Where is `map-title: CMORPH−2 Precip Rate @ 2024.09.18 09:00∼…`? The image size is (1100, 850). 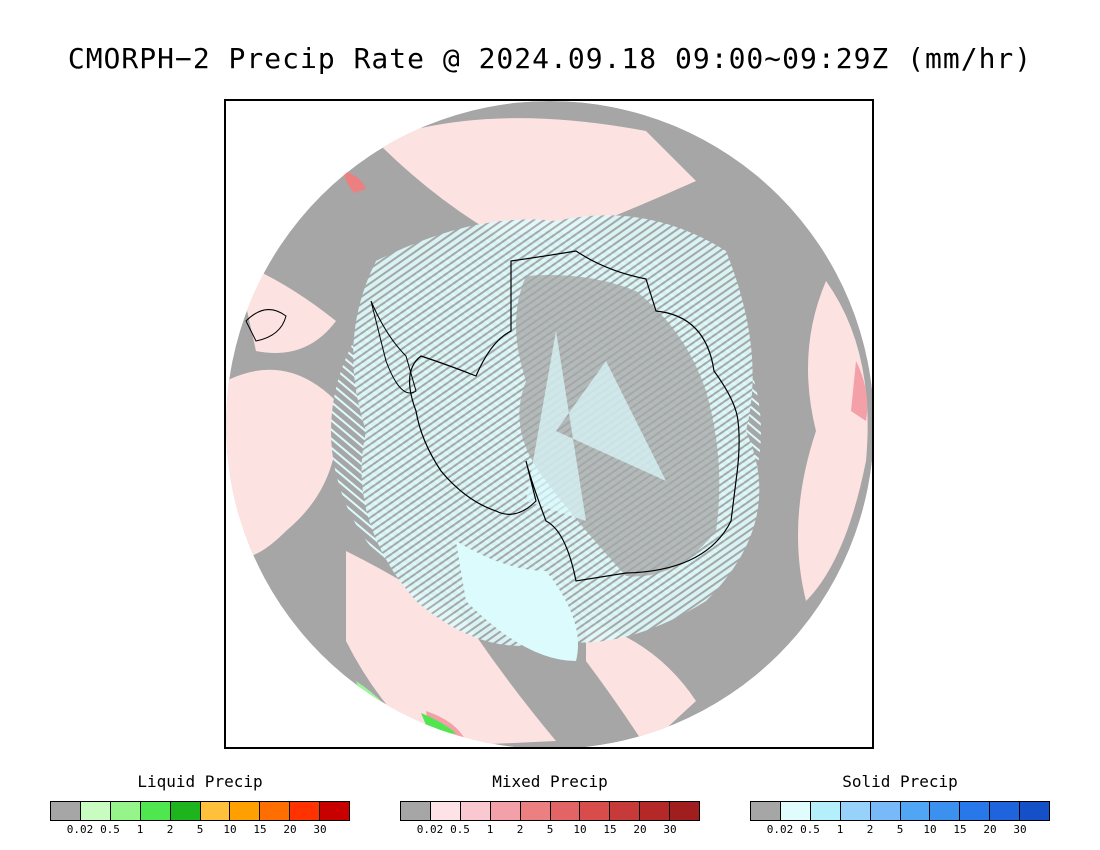 map-title: CMORPH−2 Precip Rate @ 2024.09.18 09:00∼… is located at coordinates (550, 58).